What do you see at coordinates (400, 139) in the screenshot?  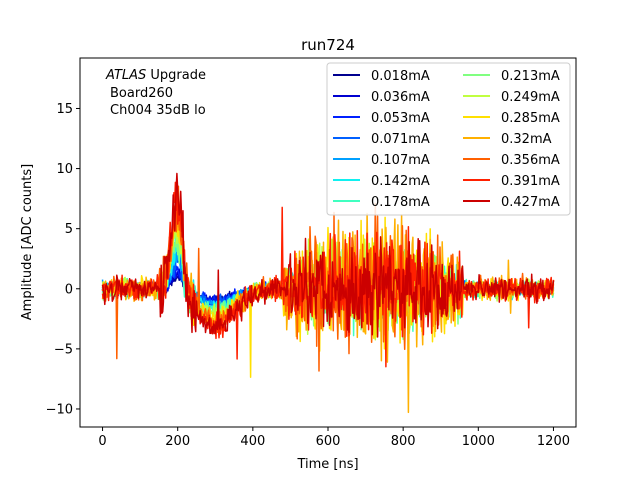 I see `legend-label: 0.071mA` at bounding box center [400, 139].